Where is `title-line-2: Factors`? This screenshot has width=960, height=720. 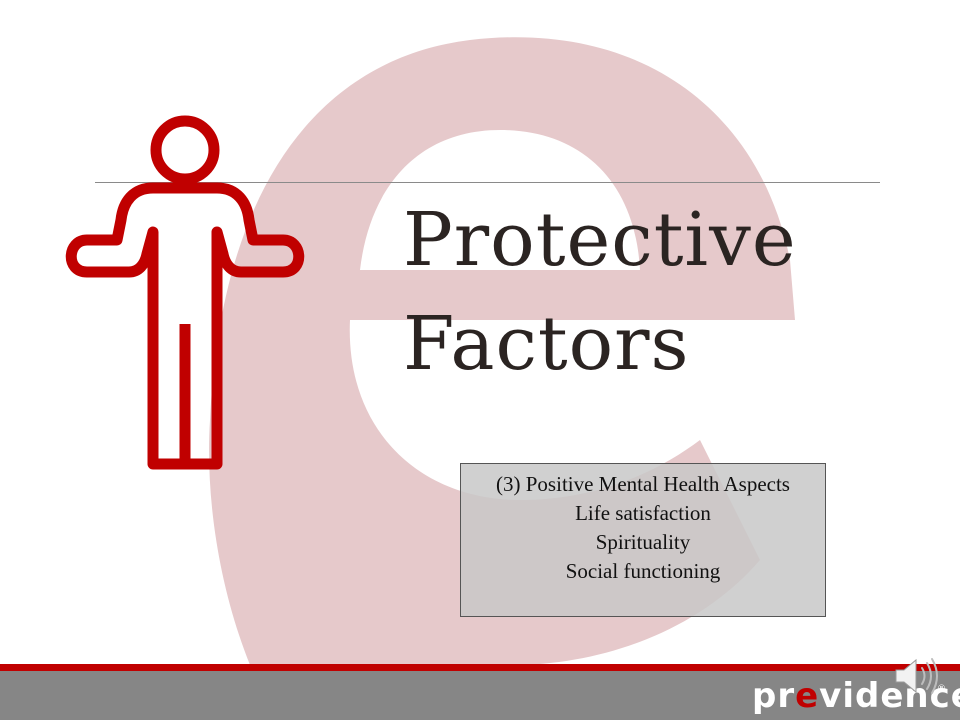
title-line-2: Factors is located at coordinates (546, 344).